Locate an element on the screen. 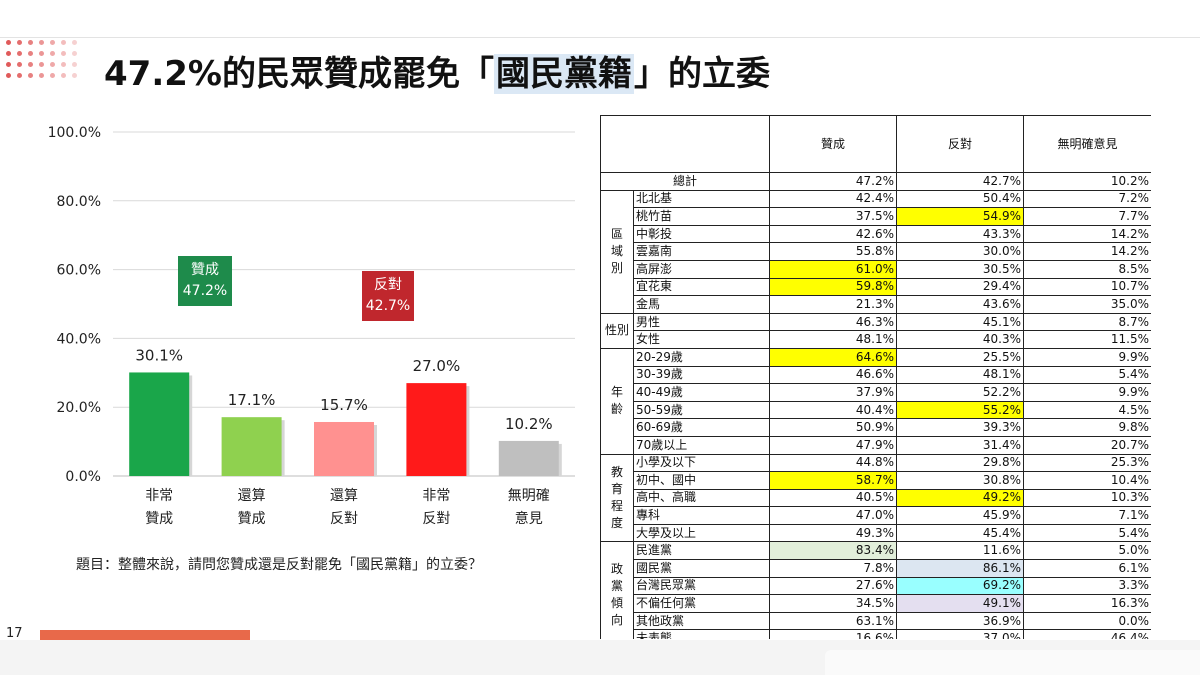 The width and height of the screenshot is (1200, 675). row-label: 高中、高職 is located at coordinates (701, 498).